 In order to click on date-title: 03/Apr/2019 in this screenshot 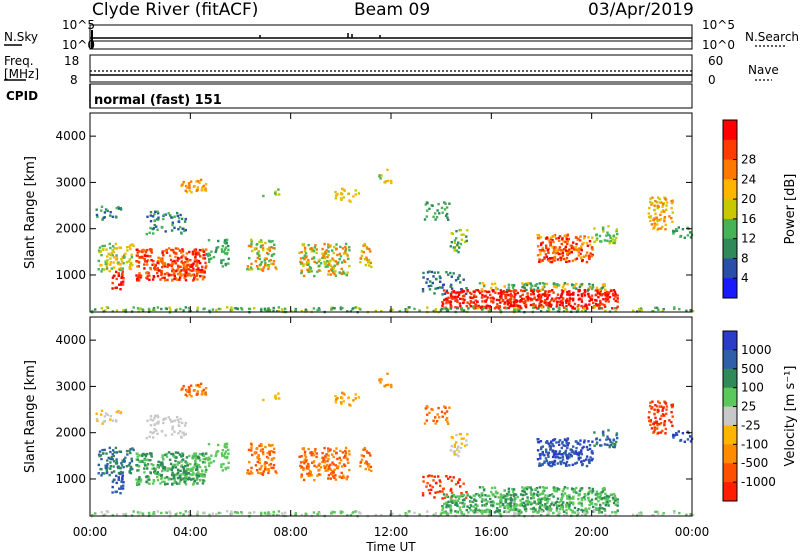, I will do `click(641, 10)`.